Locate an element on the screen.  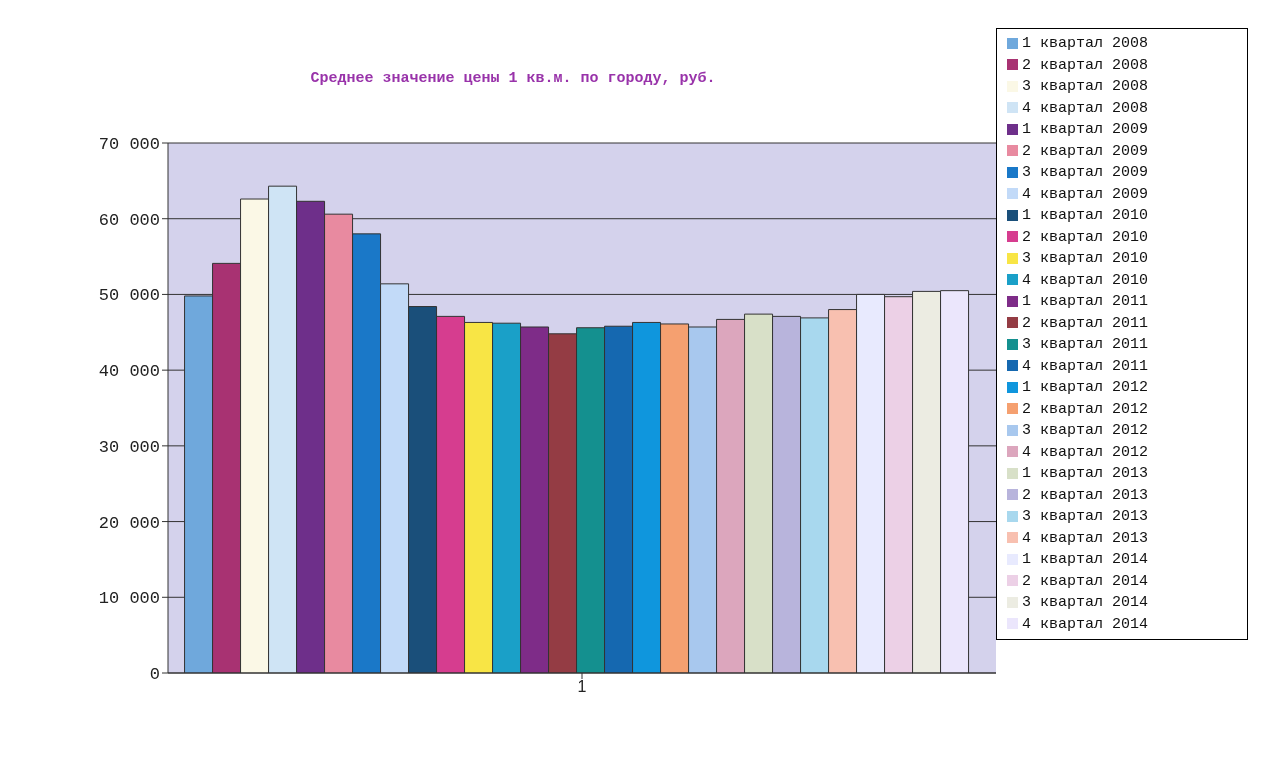
legend-label: 1 квартал 2010 is located at coordinates (1085, 215).